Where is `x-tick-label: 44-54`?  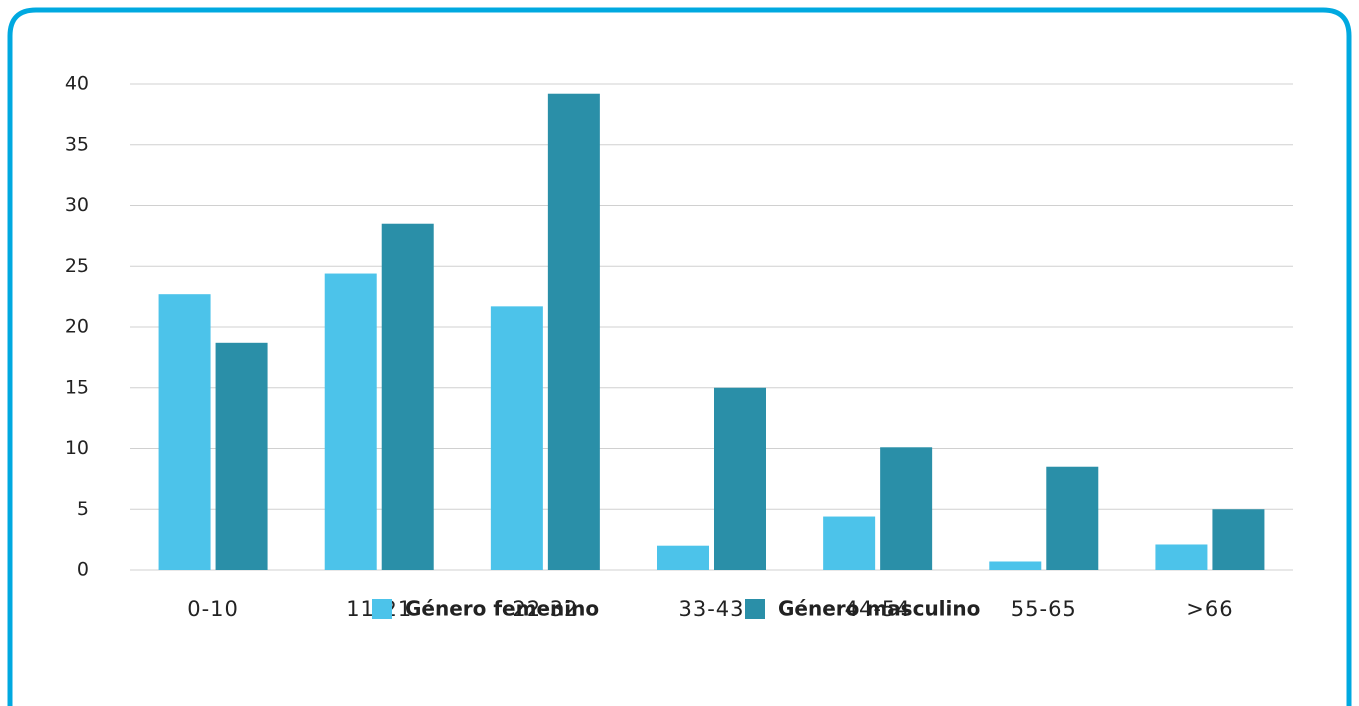 x-tick-label: 44-54 is located at coordinates (878, 609).